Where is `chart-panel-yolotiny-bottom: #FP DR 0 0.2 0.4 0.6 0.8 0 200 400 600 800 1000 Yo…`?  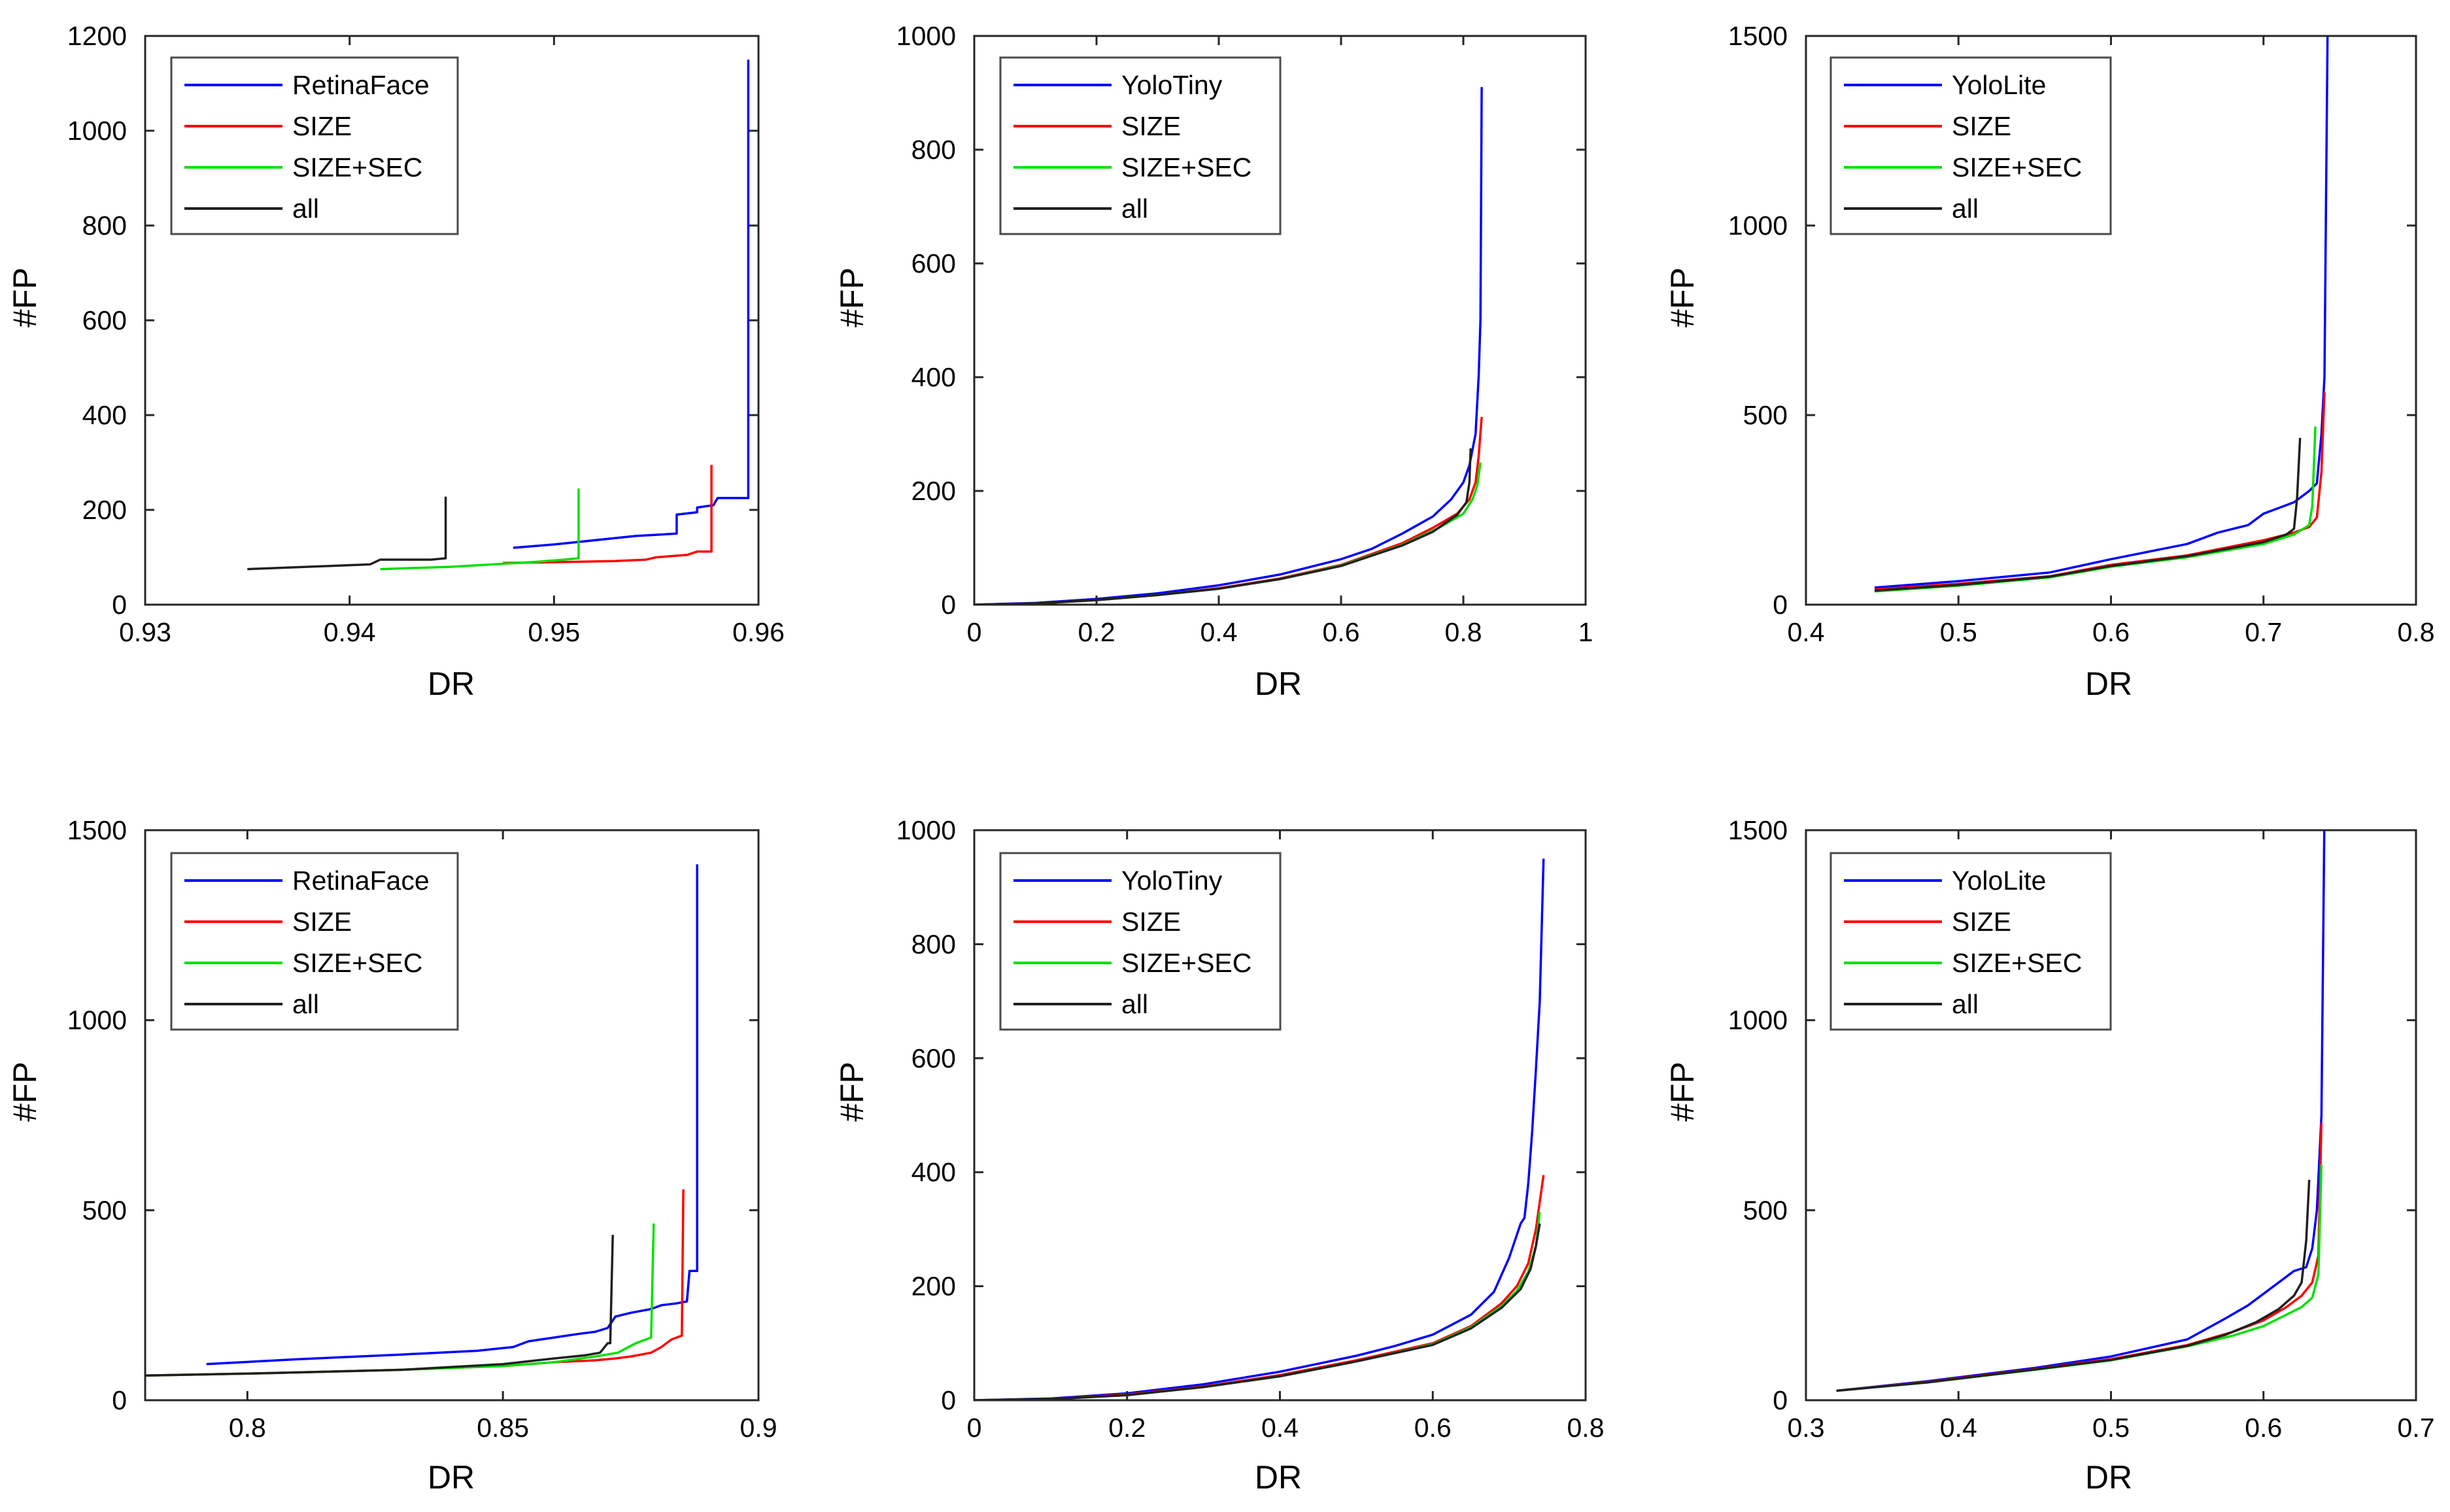 chart-panel-yolotiny-bottom: #FP DR 0 0.2 0.4 0.6 0.8 0 200 400 600 800 1000 Yo… is located at coordinates (1219, 1155).